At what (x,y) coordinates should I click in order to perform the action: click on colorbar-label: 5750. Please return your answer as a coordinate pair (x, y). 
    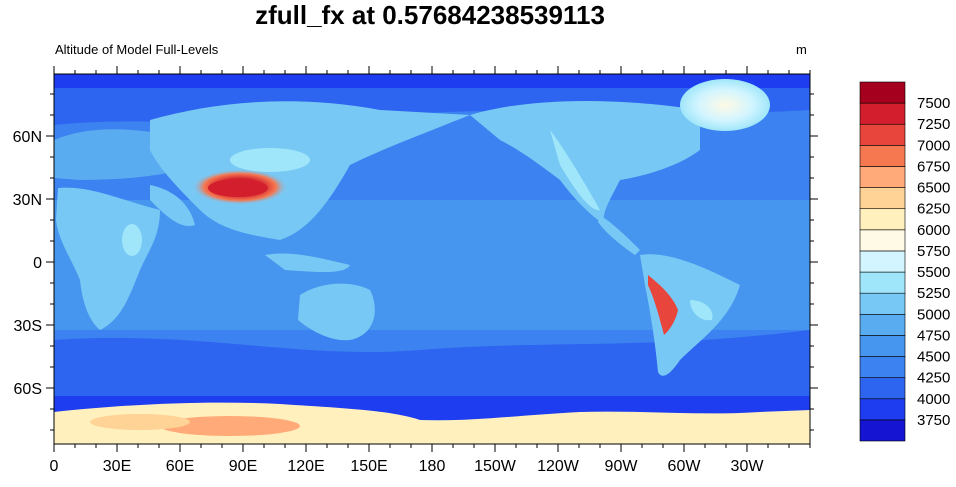
    Looking at the image, I should click on (933, 251).